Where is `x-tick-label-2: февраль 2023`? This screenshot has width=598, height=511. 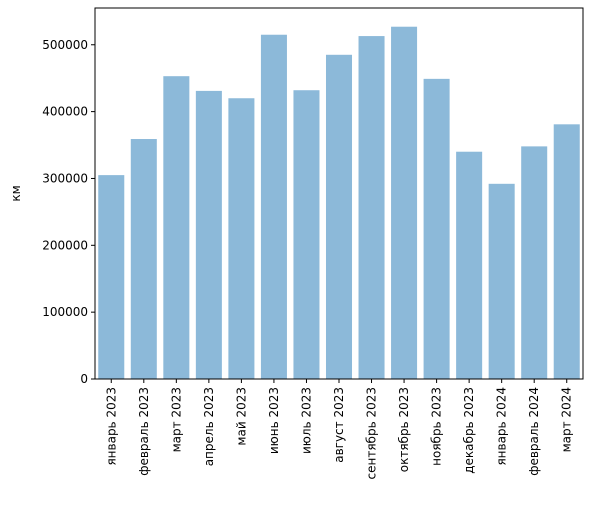
x-tick-label-2: февраль 2023 is located at coordinates (144, 431).